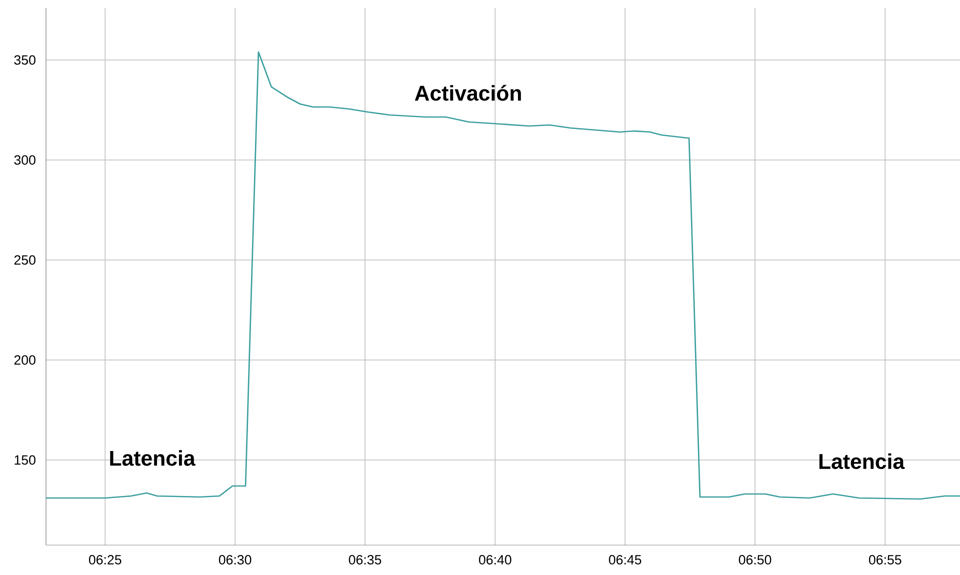 The width and height of the screenshot is (960, 575). Describe the element at coordinates (467, 92) in the screenshot. I see `annotation: Activación` at that location.